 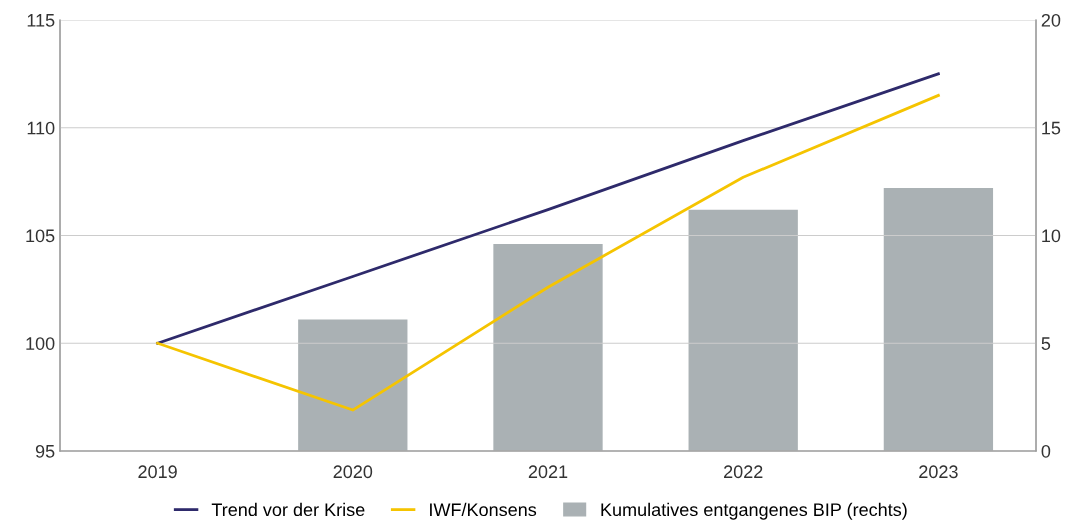 I want to click on y2-tick-label: 5, so click(x=1046, y=343).